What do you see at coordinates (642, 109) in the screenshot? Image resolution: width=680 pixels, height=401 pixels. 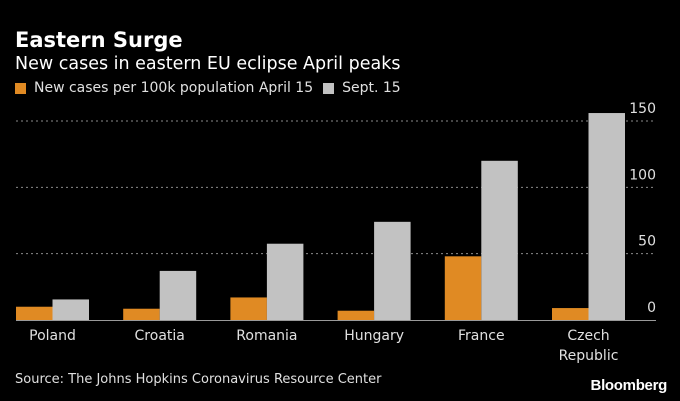 I see `y-tick-150: 150` at bounding box center [642, 109].